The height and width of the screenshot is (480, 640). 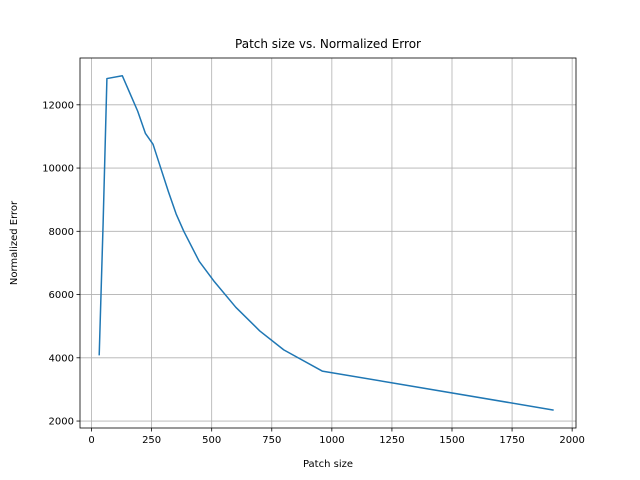 I want to click on x-tick-label: 1000, so click(x=331, y=440).